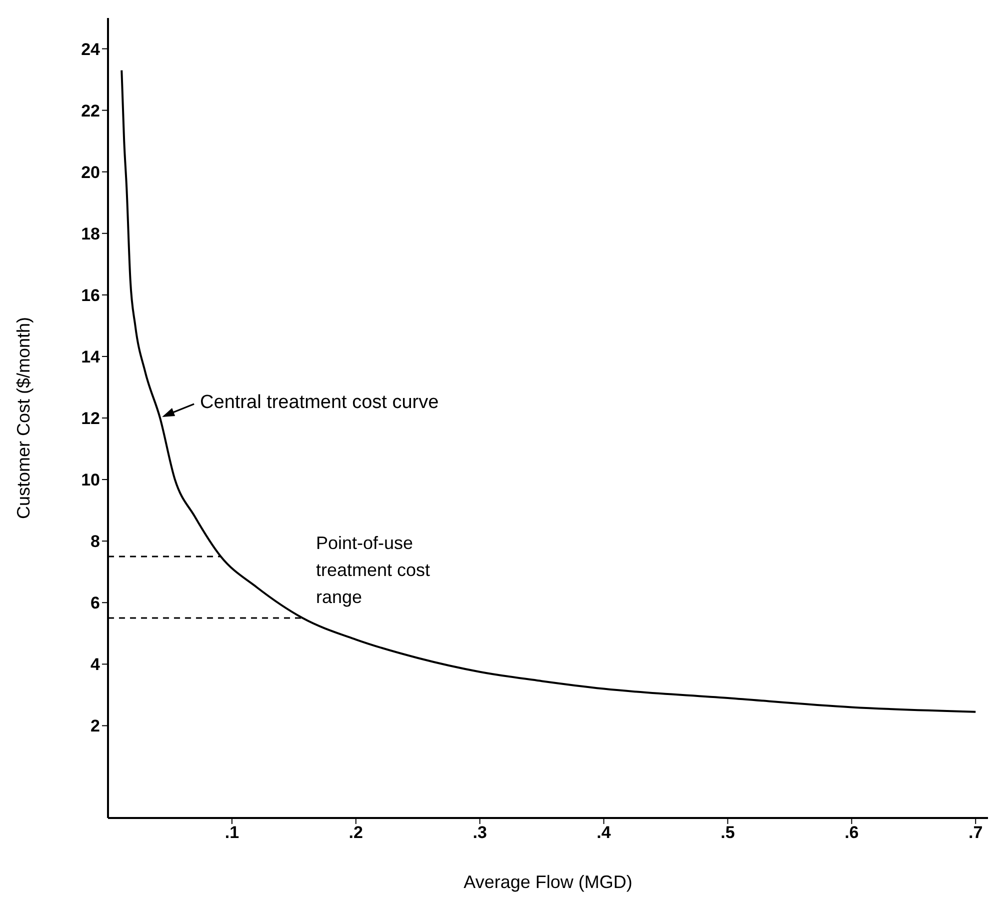 The width and height of the screenshot is (999, 912). What do you see at coordinates (91, 356) in the screenshot?
I see `y-tick-label: 14` at bounding box center [91, 356].